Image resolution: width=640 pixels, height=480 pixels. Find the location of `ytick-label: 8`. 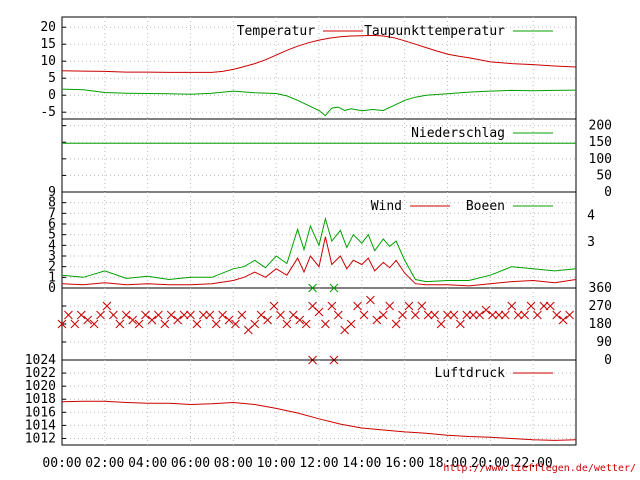

ytick-label: 8 is located at coordinates (52, 203).